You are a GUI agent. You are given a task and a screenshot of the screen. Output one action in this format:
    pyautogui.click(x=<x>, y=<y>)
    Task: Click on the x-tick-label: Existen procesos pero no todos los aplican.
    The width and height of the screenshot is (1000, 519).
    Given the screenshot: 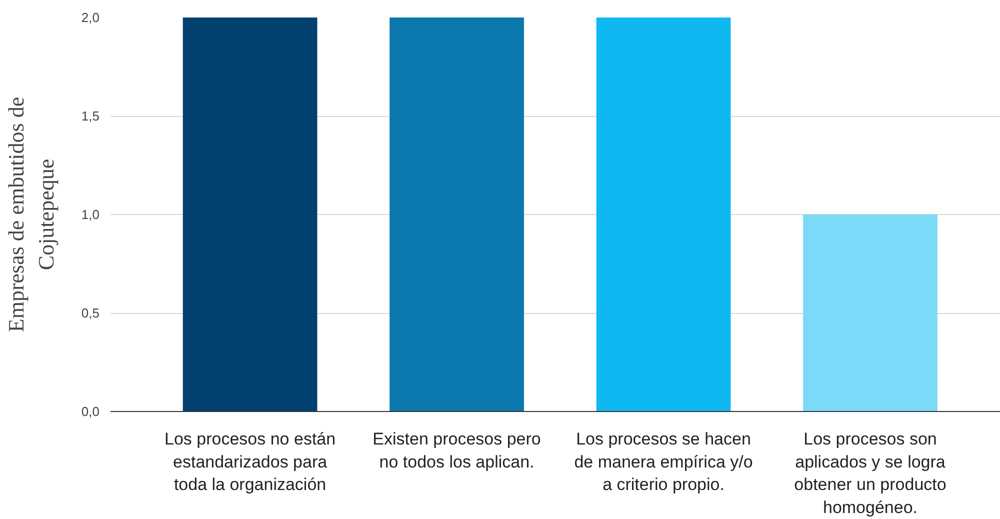 What is the action you would take?
    pyautogui.click(x=456, y=451)
    